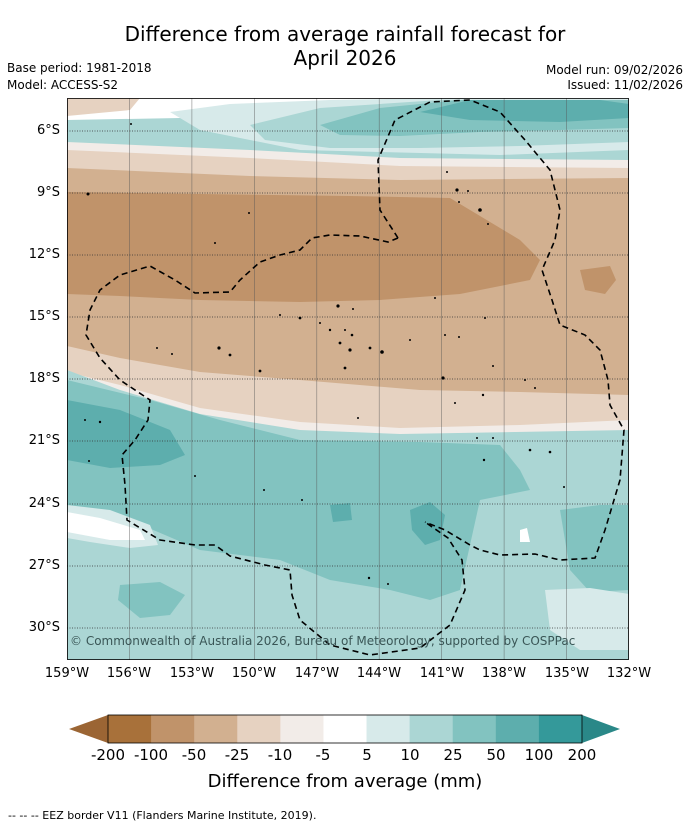 The image size is (690, 827). What do you see at coordinates (44, 440) in the screenshot?
I see `lat-tick-label: 21°S` at bounding box center [44, 440].